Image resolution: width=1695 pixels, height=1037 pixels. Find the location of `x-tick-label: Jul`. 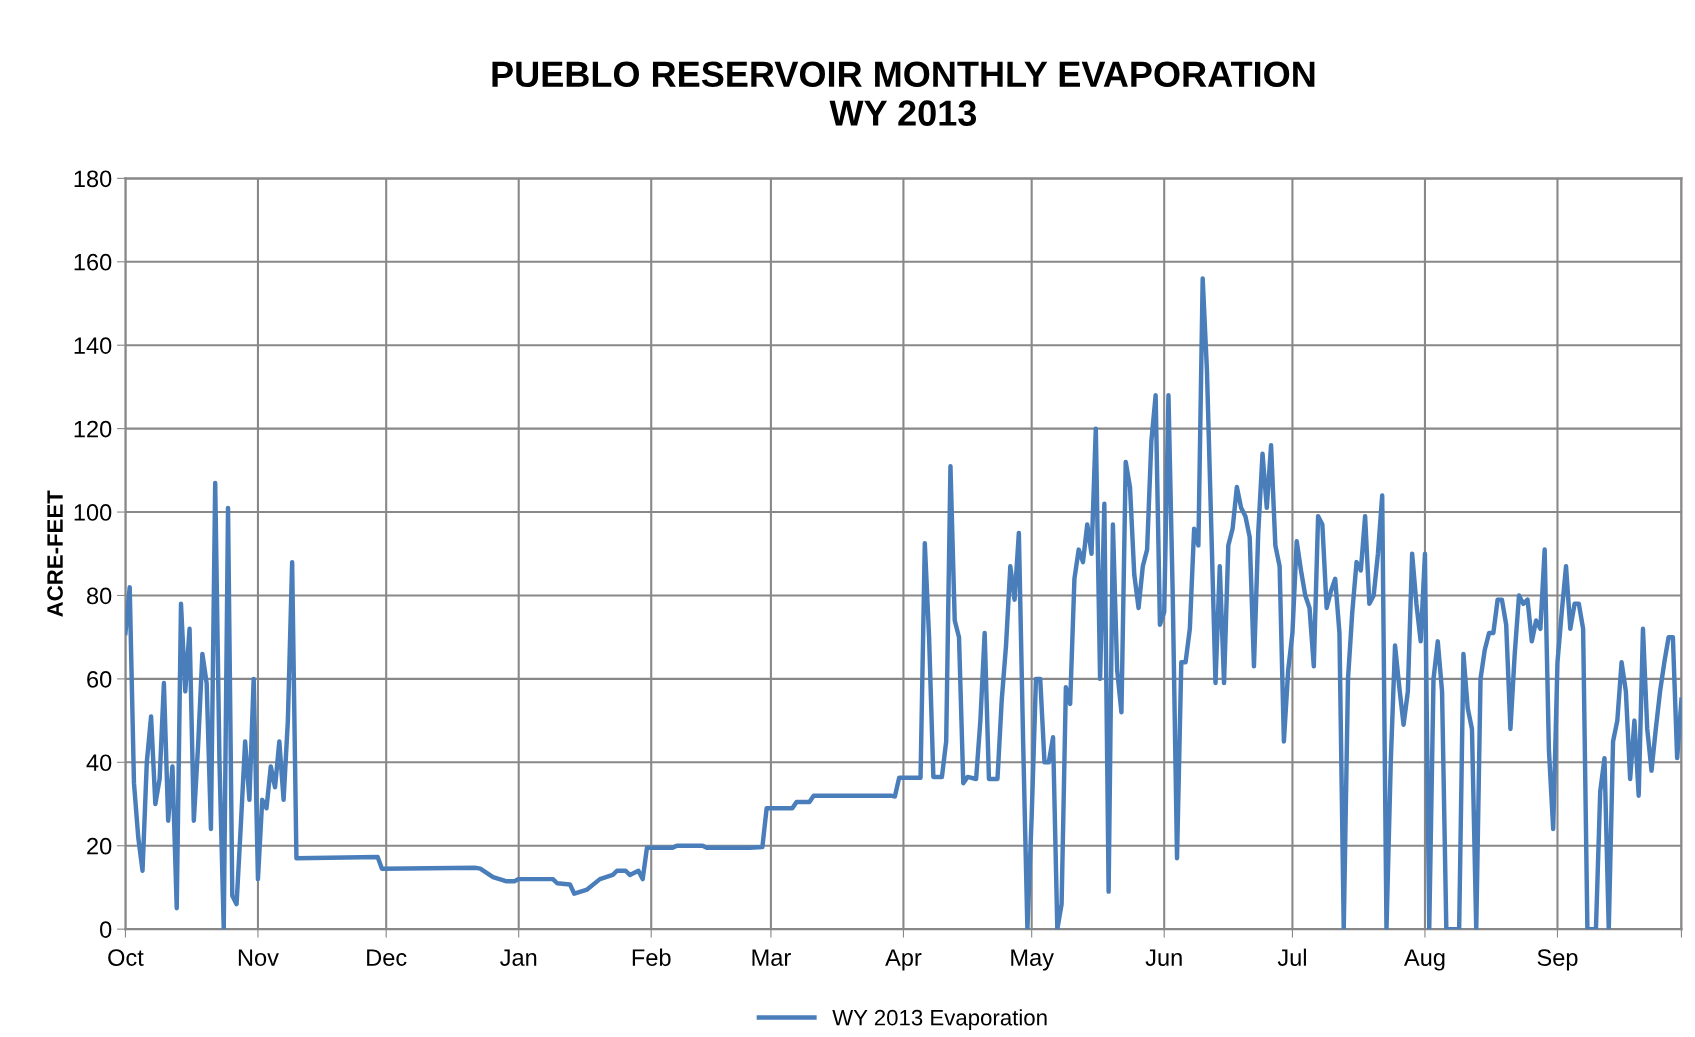

x-tick-label: Jul is located at coordinates (1291, 957).